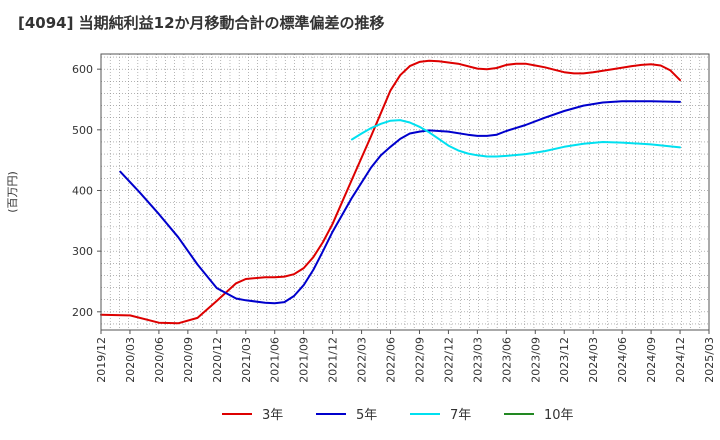  Describe the element at coordinates (201, 23) in the screenshot. I see `chart-title: [4094] 当期純利益12か月移動合計の標準偏差の推移` at that location.